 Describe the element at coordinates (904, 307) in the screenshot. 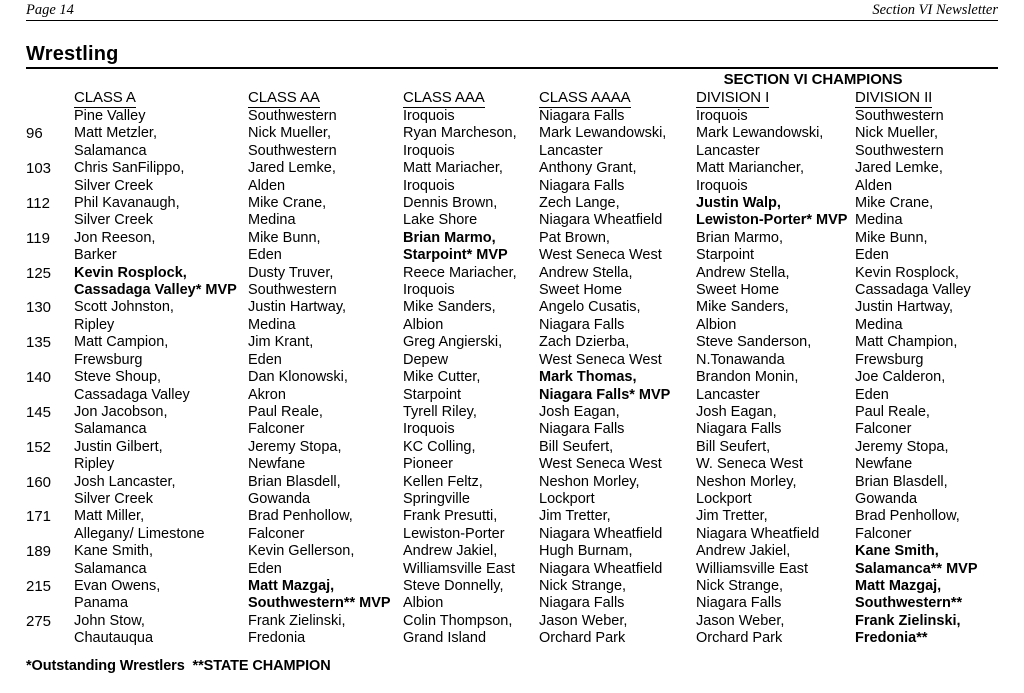

I see `wrestler-name-division-ii: Justin Hartway,` at that location.